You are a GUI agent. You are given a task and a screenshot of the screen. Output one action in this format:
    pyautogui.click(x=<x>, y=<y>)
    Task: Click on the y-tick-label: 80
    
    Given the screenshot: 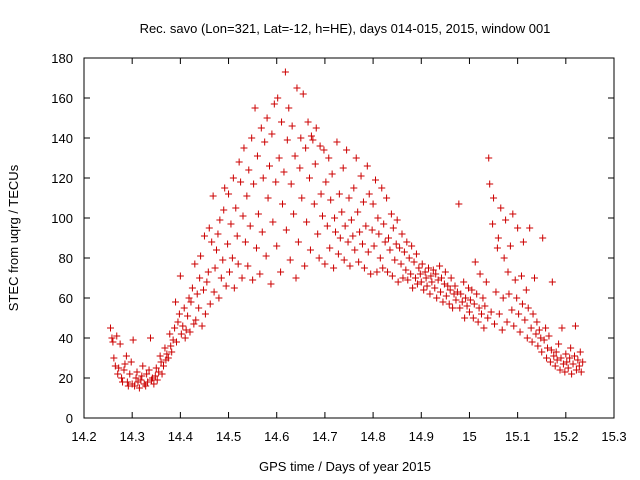 What is the action you would take?
    pyautogui.click(x=66, y=258)
    